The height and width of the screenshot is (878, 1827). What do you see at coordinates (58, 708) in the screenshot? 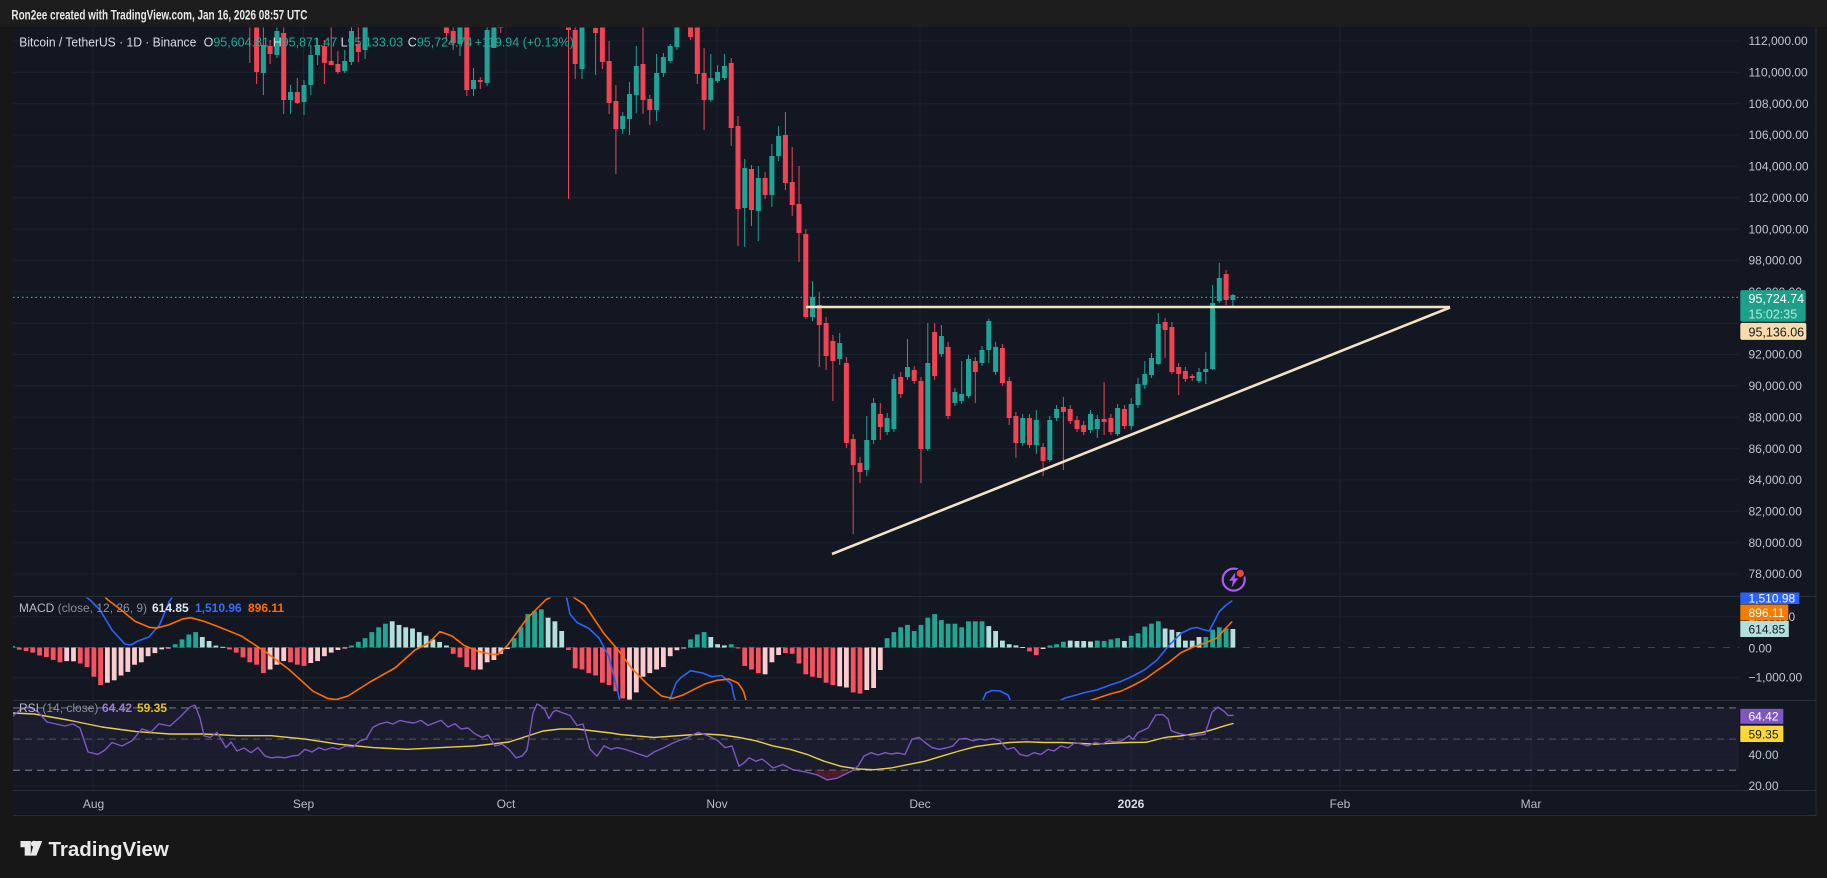
I see `svg-text: RSI (14, close)` at bounding box center [58, 708].